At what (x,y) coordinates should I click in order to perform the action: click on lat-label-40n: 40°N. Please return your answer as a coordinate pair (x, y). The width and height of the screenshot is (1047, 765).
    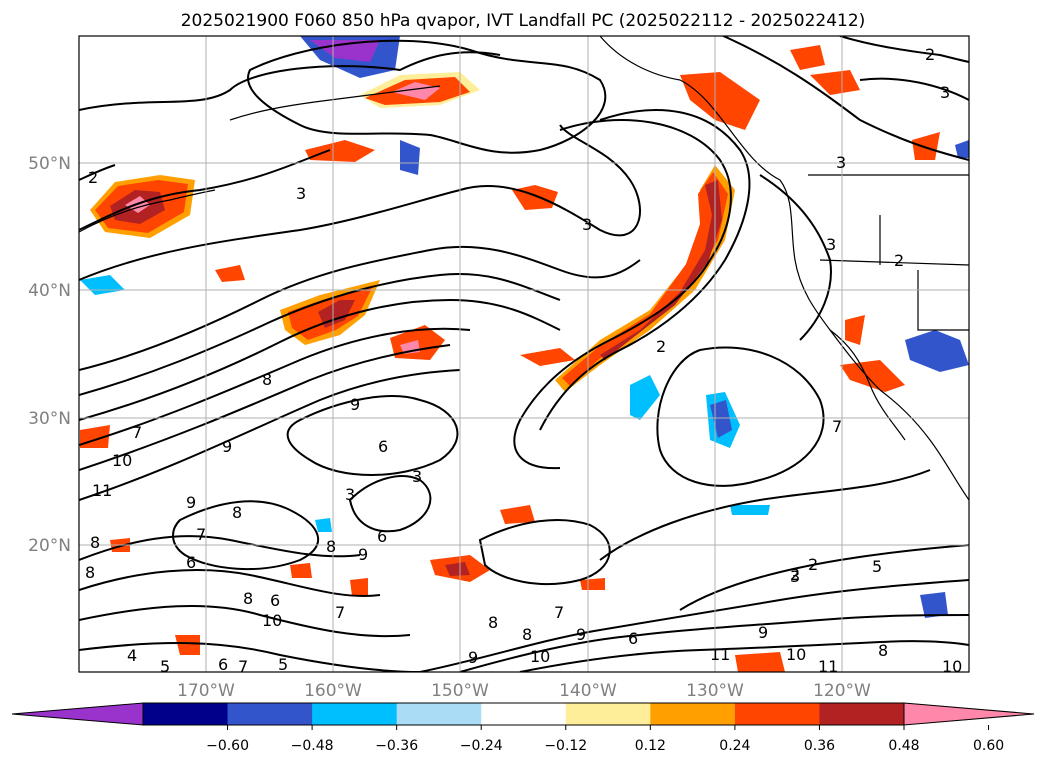
    Looking at the image, I should click on (49, 291).